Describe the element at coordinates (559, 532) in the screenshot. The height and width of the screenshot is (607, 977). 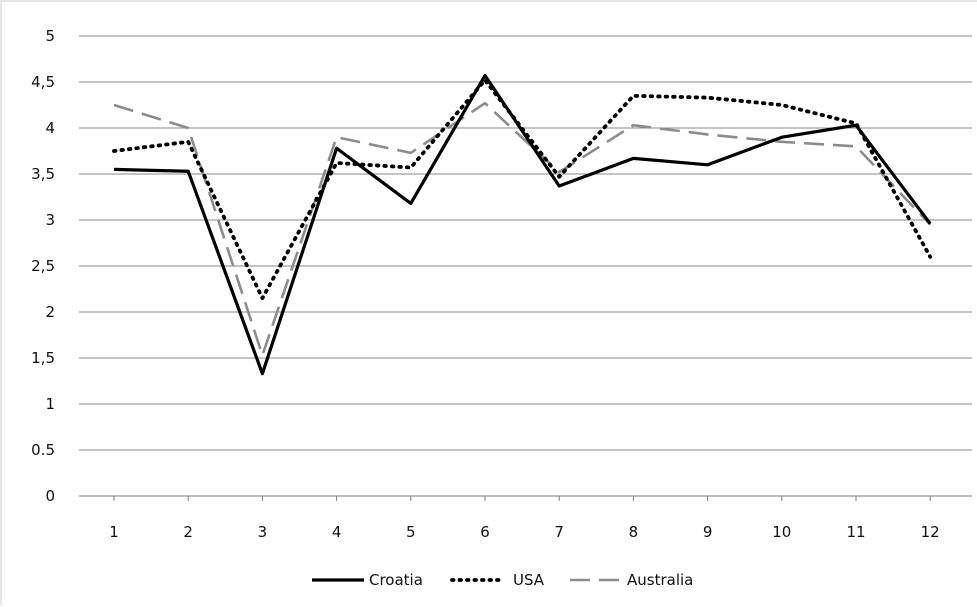
I see `x-tick-label: 7` at that location.